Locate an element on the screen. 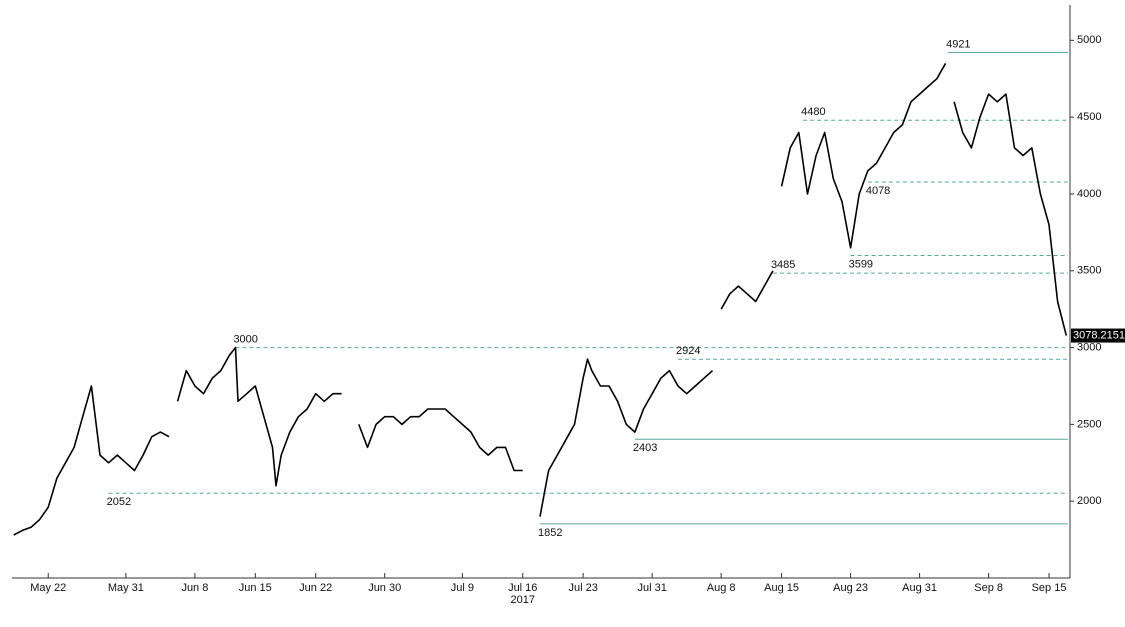 The height and width of the screenshot is (627, 1125). x-tick-label: Aug 31 is located at coordinates (919, 588).